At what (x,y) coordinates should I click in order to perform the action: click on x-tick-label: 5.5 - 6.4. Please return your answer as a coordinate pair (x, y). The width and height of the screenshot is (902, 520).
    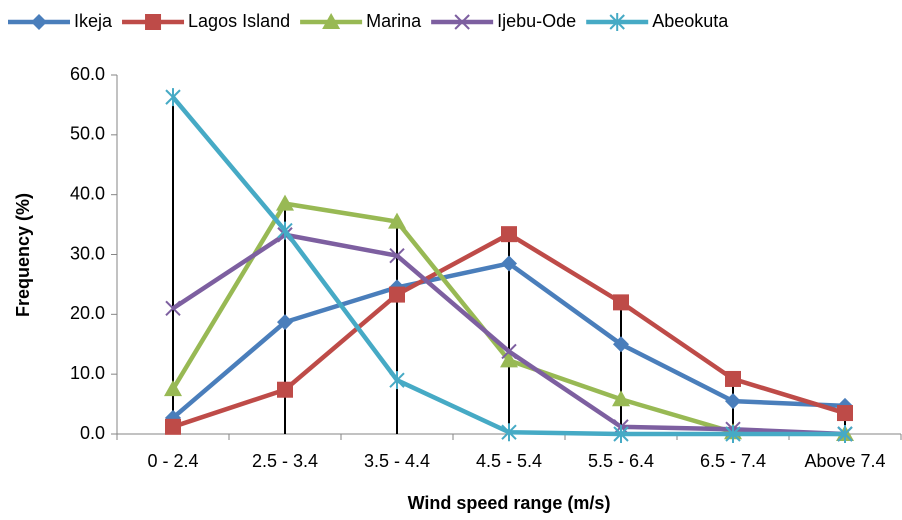
    Looking at the image, I should click on (621, 461).